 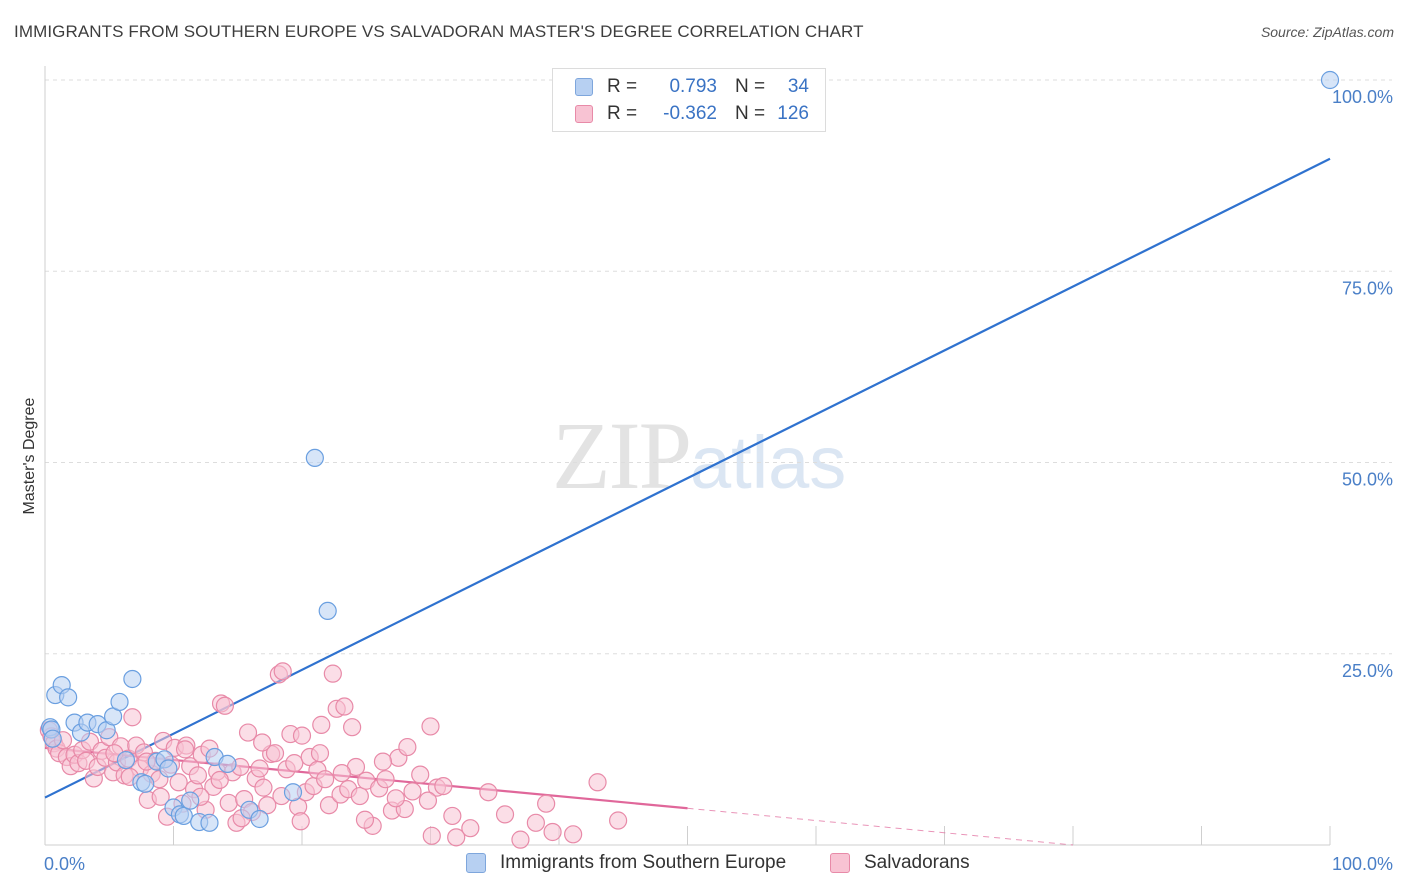 I want to click on y-tick-label: 75.0%, so click(x=1367, y=288).